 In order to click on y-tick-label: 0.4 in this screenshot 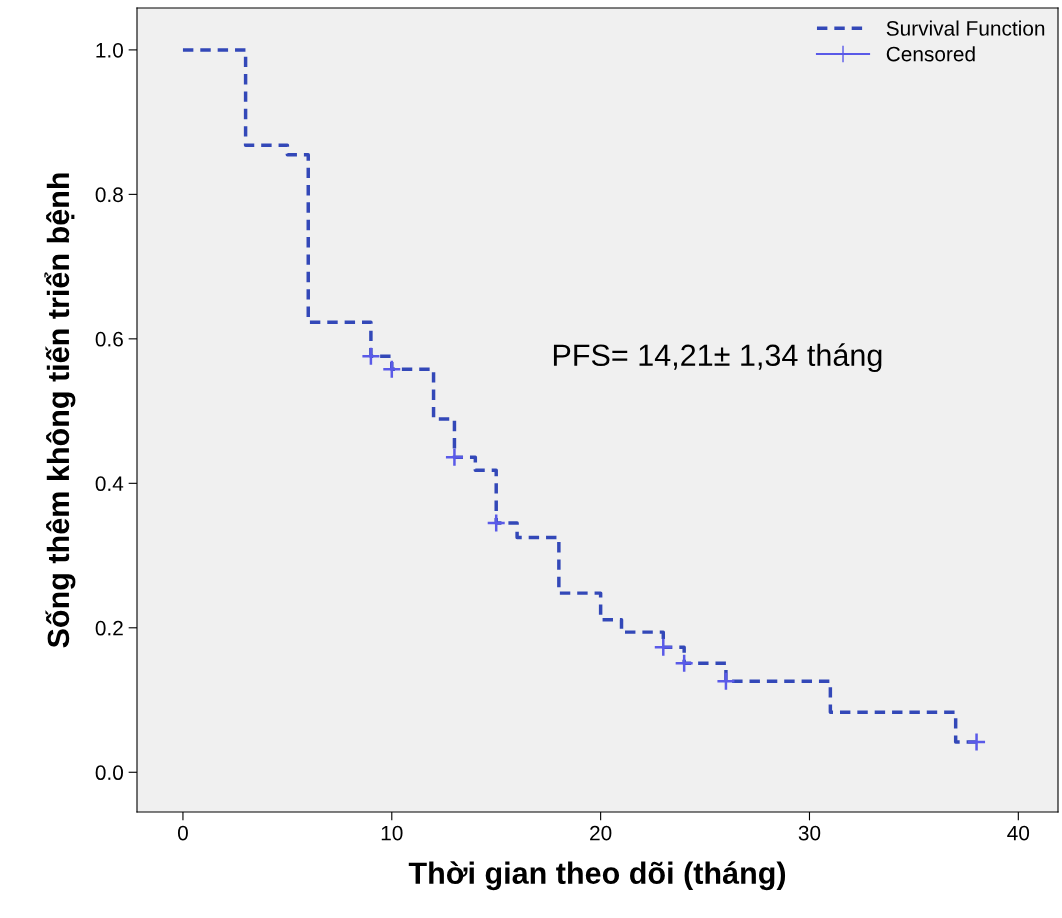, I will do `click(109, 484)`.